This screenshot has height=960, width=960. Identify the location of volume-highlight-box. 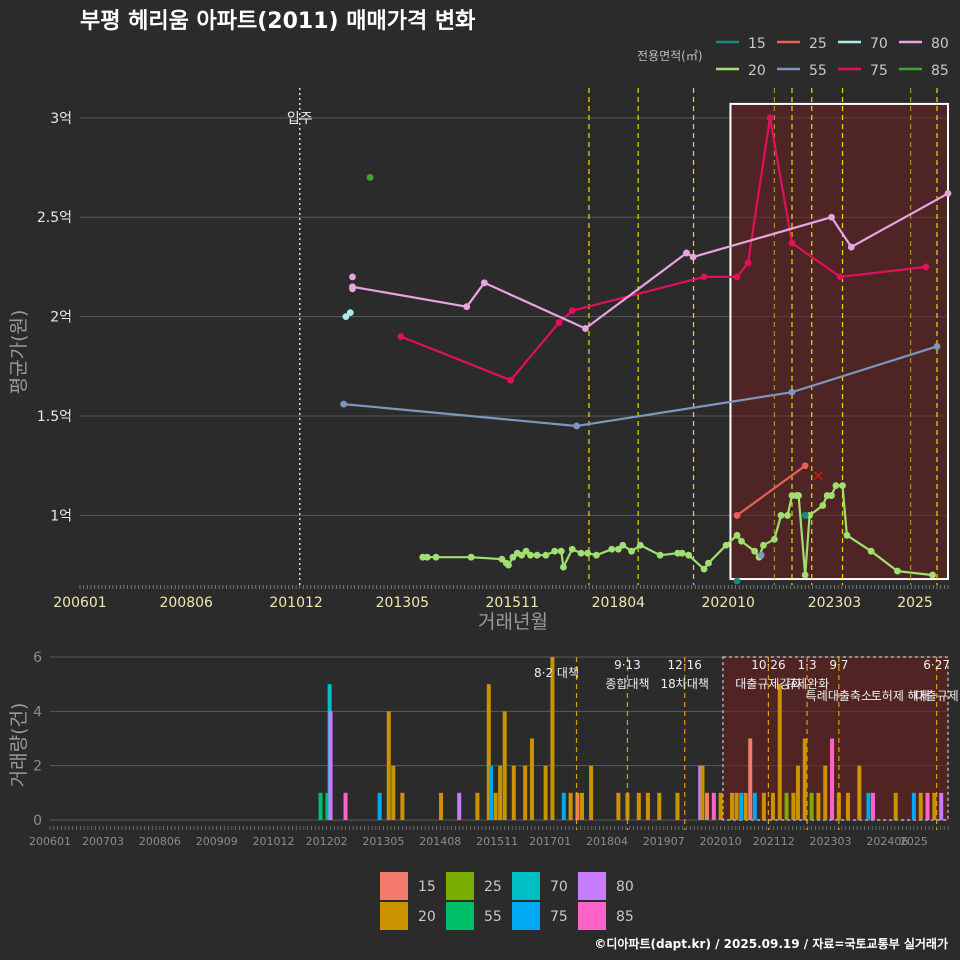
(835, 738).